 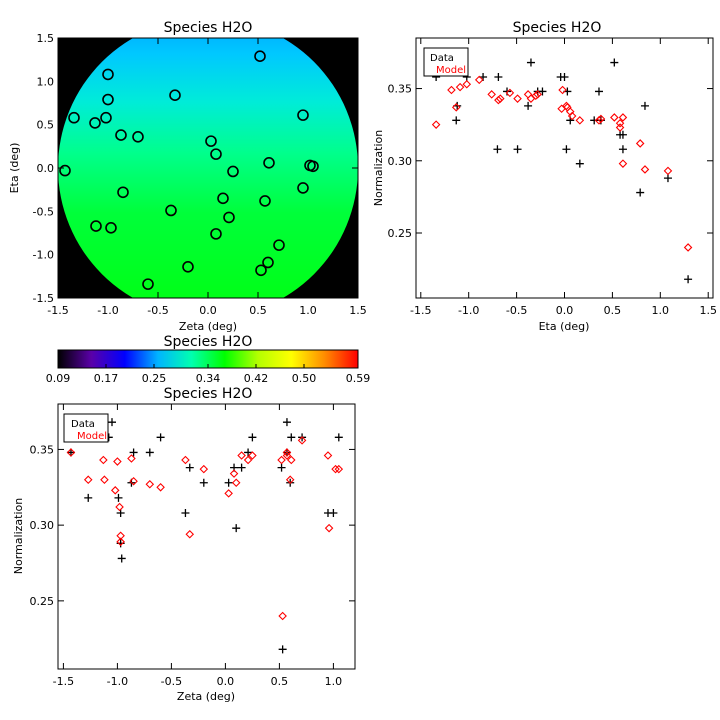 I want to click on colorbar-tick-label: 0.09, so click(x=58, y=378).